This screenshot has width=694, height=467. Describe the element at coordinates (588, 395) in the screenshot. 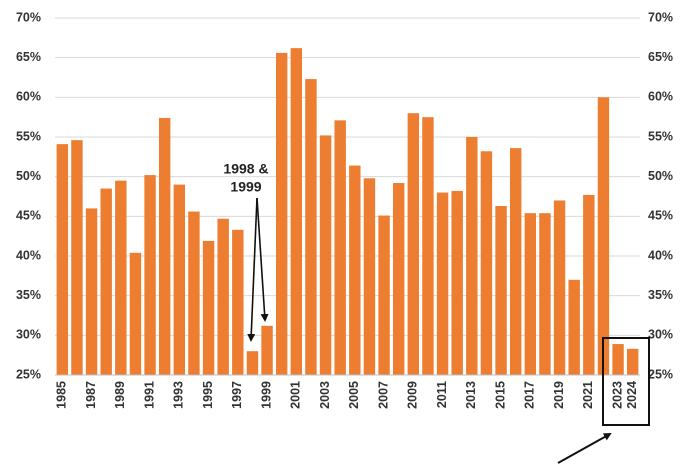

I see `x-tick-label: 2021` at that location.